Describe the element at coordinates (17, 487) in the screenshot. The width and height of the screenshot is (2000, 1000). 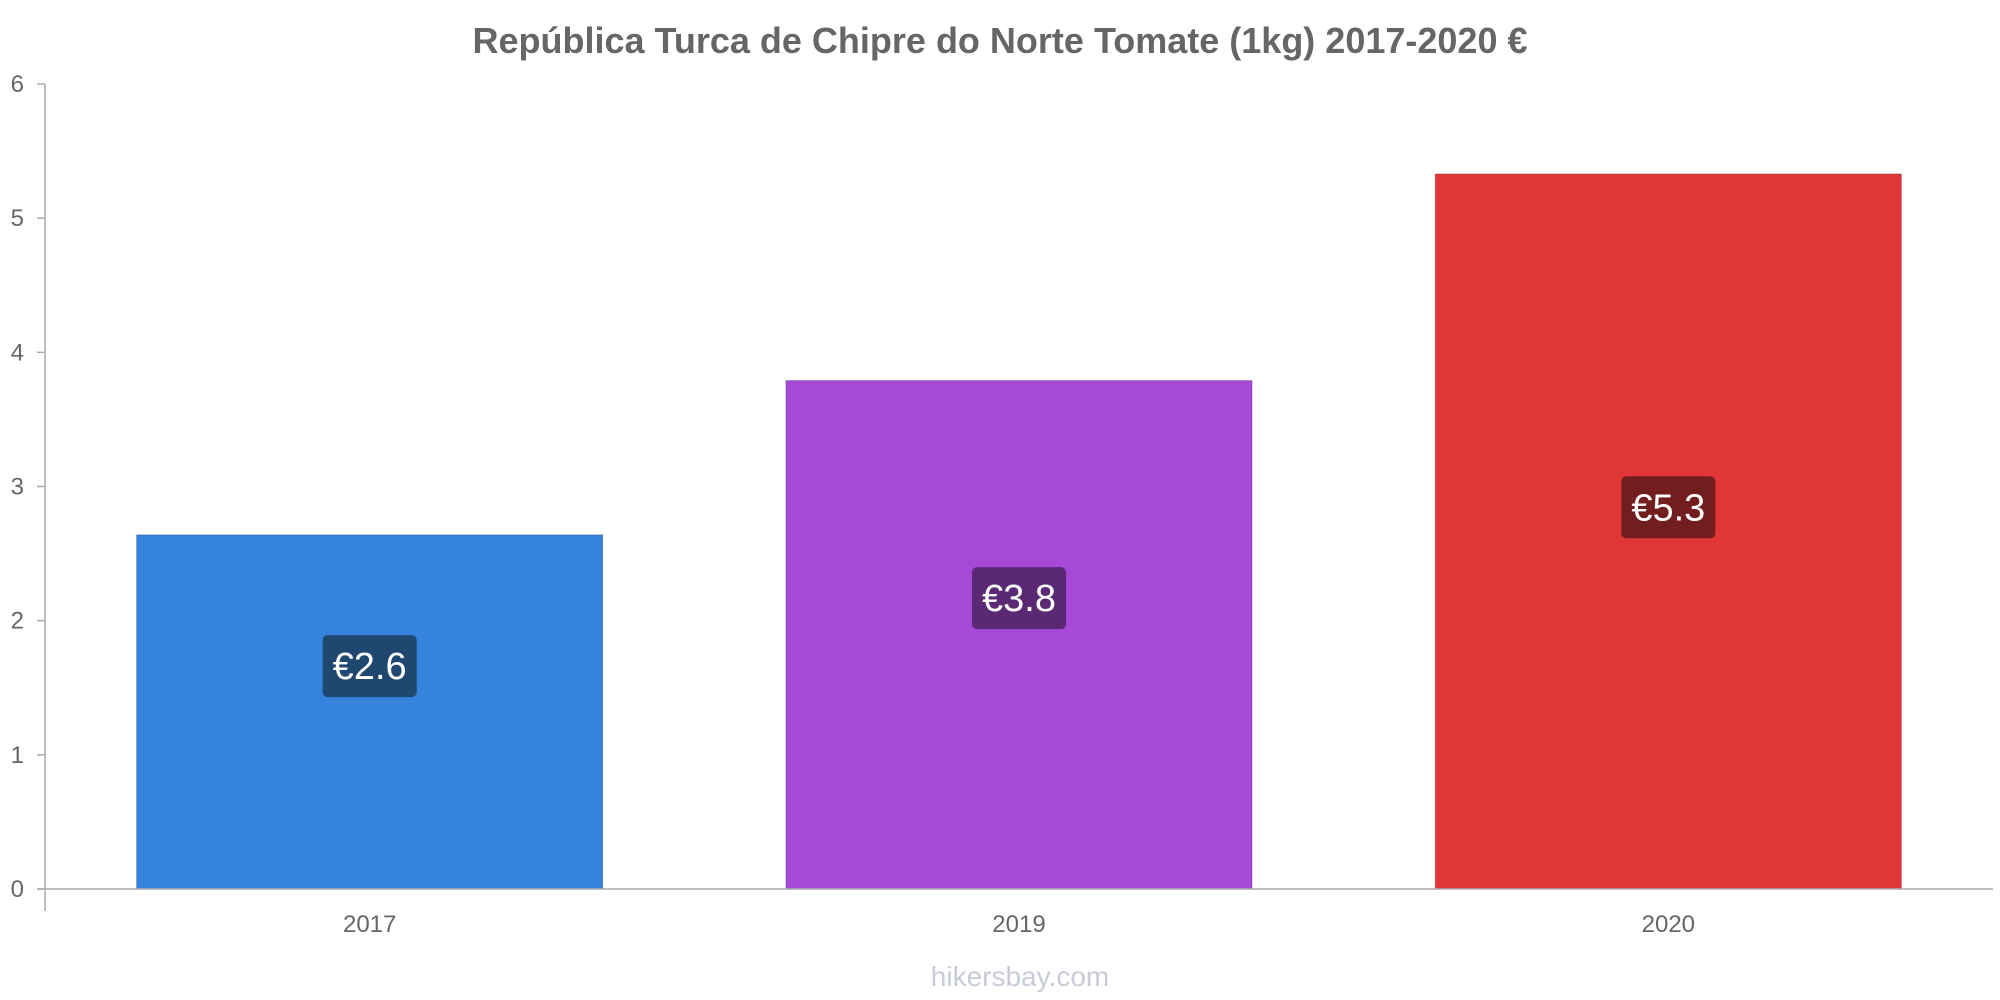
I see `y-tick-label: 3` at that location.